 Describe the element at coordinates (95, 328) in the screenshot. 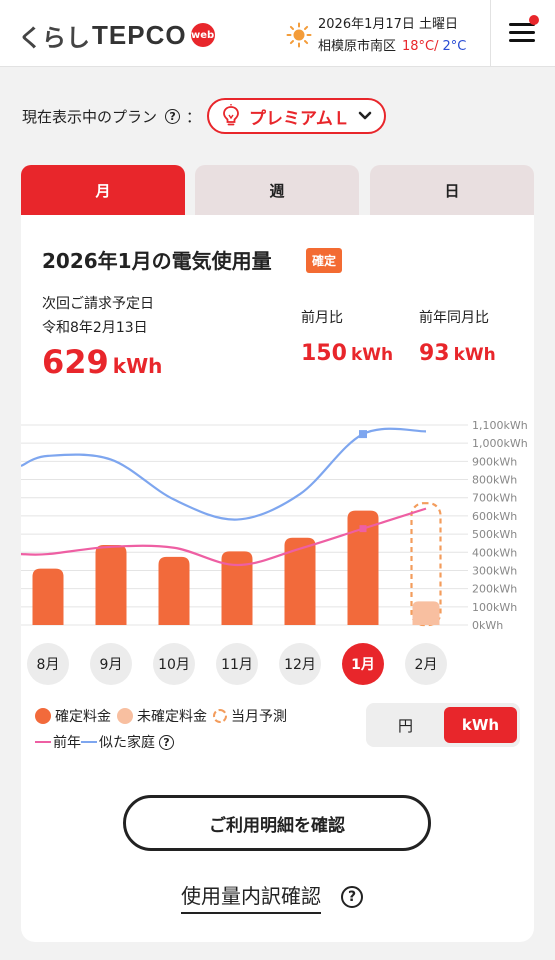

I see `billing-date: 令和8年2月13日` at that location.